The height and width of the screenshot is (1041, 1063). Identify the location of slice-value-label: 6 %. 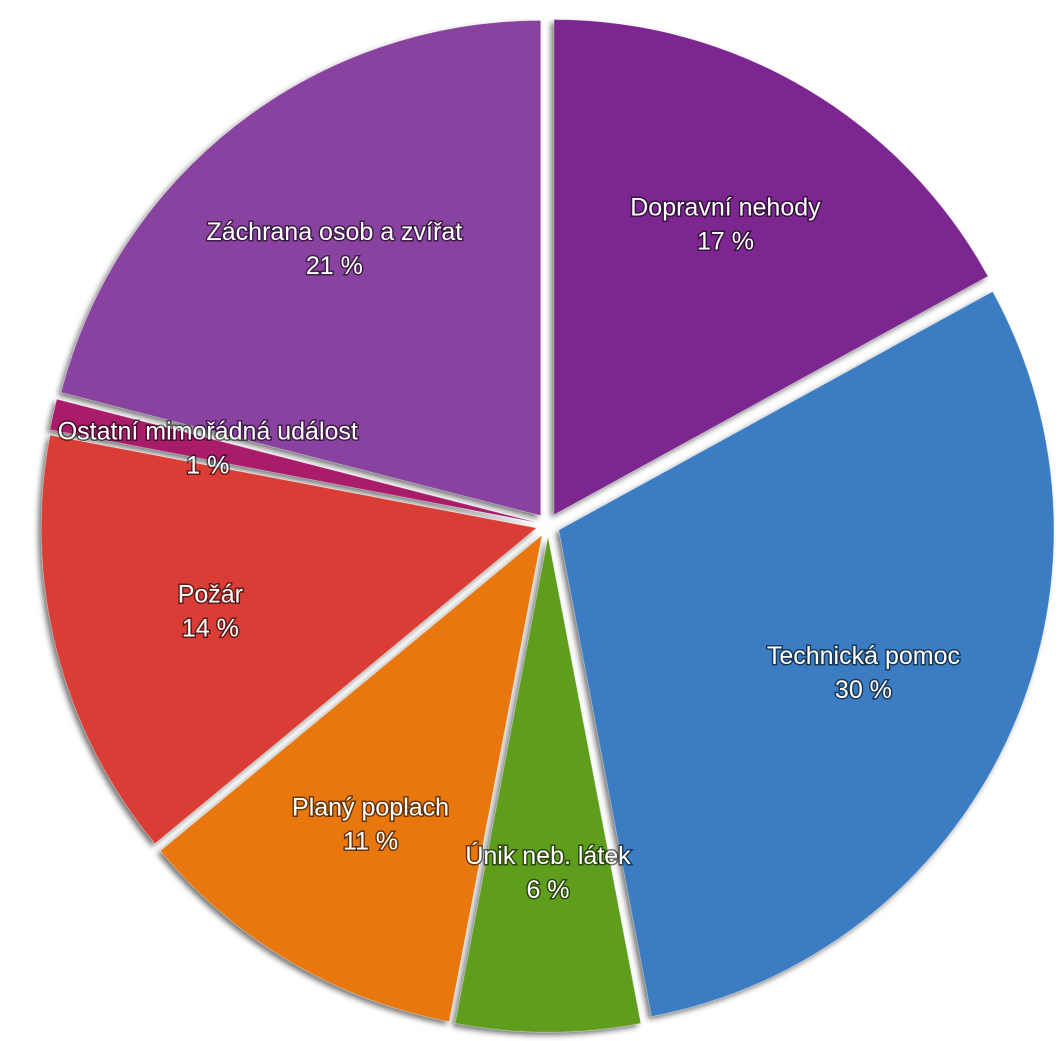
(547, 890).